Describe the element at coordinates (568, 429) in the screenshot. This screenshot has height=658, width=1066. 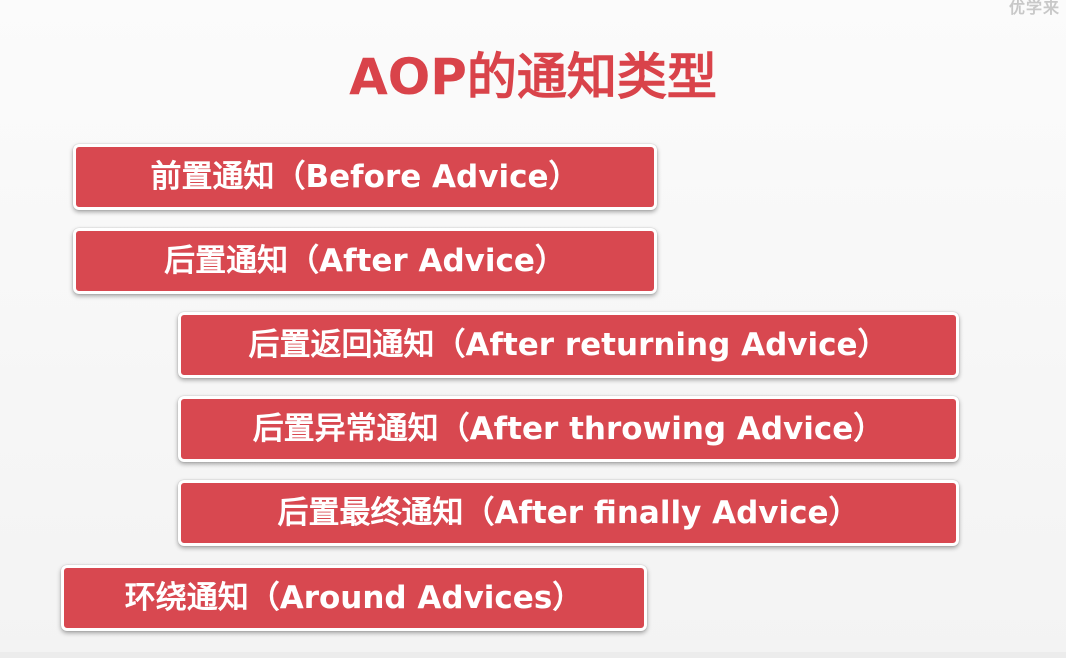
I see `advice-box-after-throwing: 后置异常通知（After throwing Advice）` at that location.